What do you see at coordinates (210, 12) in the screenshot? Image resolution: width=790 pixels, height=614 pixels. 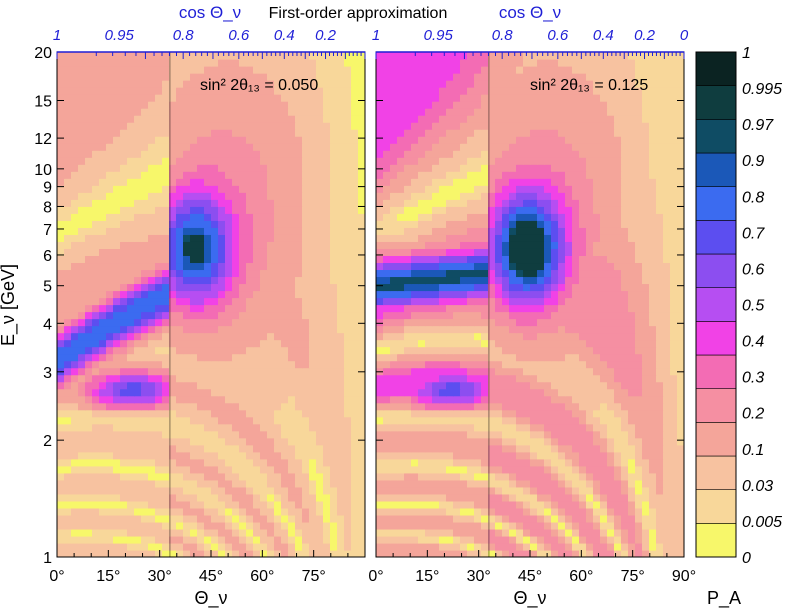 I see `top-axis-title-left: cos Θ_ν` at bounding box center [210, 12].